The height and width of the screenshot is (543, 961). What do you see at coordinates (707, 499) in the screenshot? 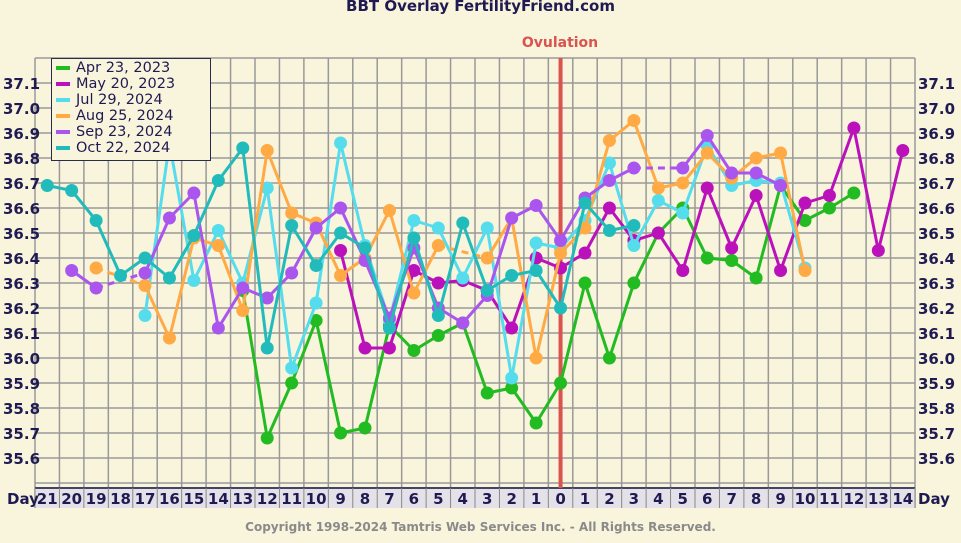
I see `x-tick-label: 6` at bounding box center [707, 499].